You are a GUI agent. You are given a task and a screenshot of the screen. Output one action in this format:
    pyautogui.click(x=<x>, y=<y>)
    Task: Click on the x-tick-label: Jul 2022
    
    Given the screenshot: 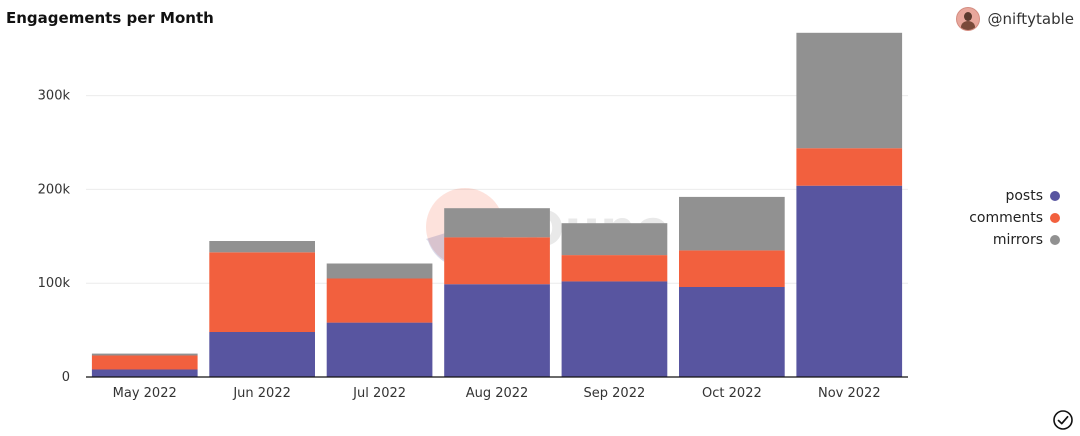 What is the action you would take?
    pyautogui.click(x=379, y=393)
    